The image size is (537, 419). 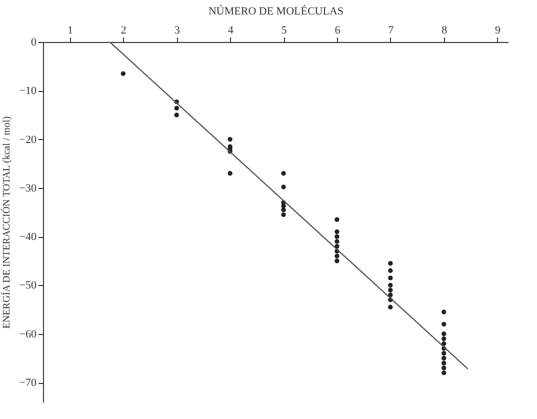 I want to click on y-tick-label: −40, so click(x=28, y=237).